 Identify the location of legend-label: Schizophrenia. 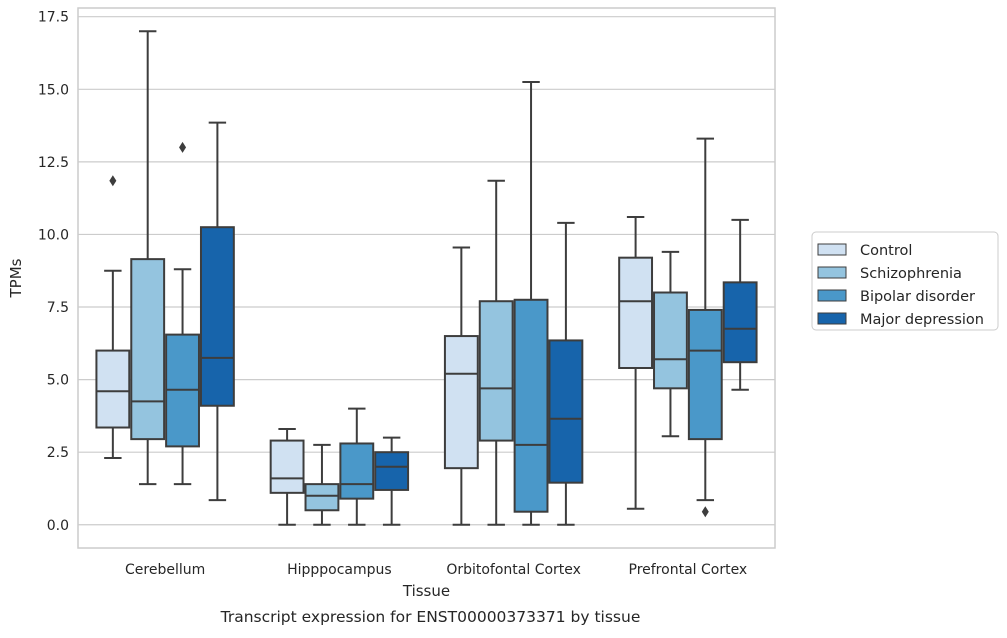
(911, 274).